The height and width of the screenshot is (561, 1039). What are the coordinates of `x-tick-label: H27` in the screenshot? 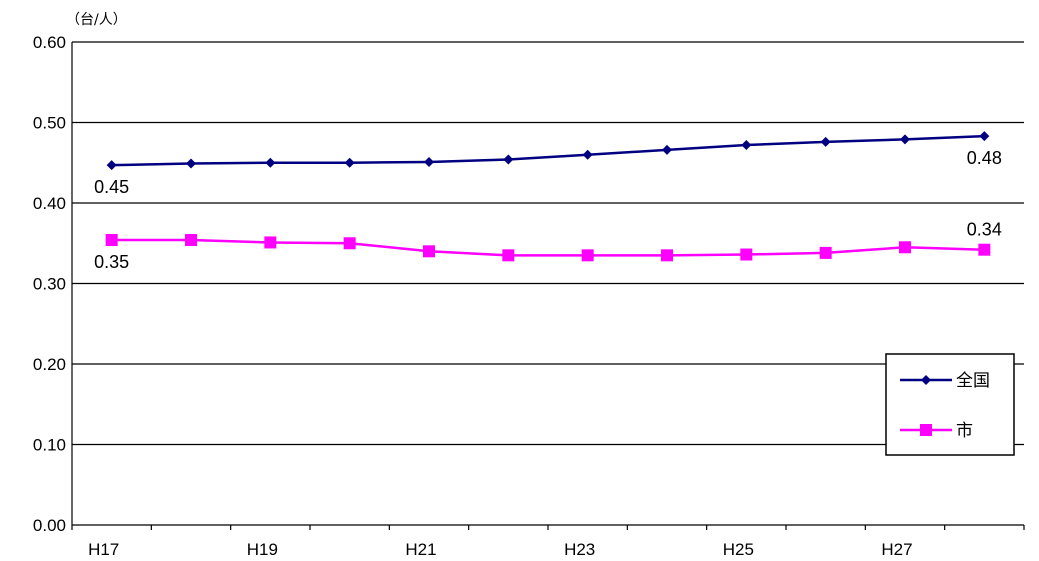 It's located at (896, 549).